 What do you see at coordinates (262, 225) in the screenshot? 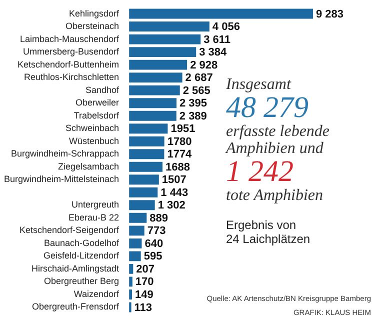
I see `annotation: Ergebnis von` at bounding box center [262, 225].